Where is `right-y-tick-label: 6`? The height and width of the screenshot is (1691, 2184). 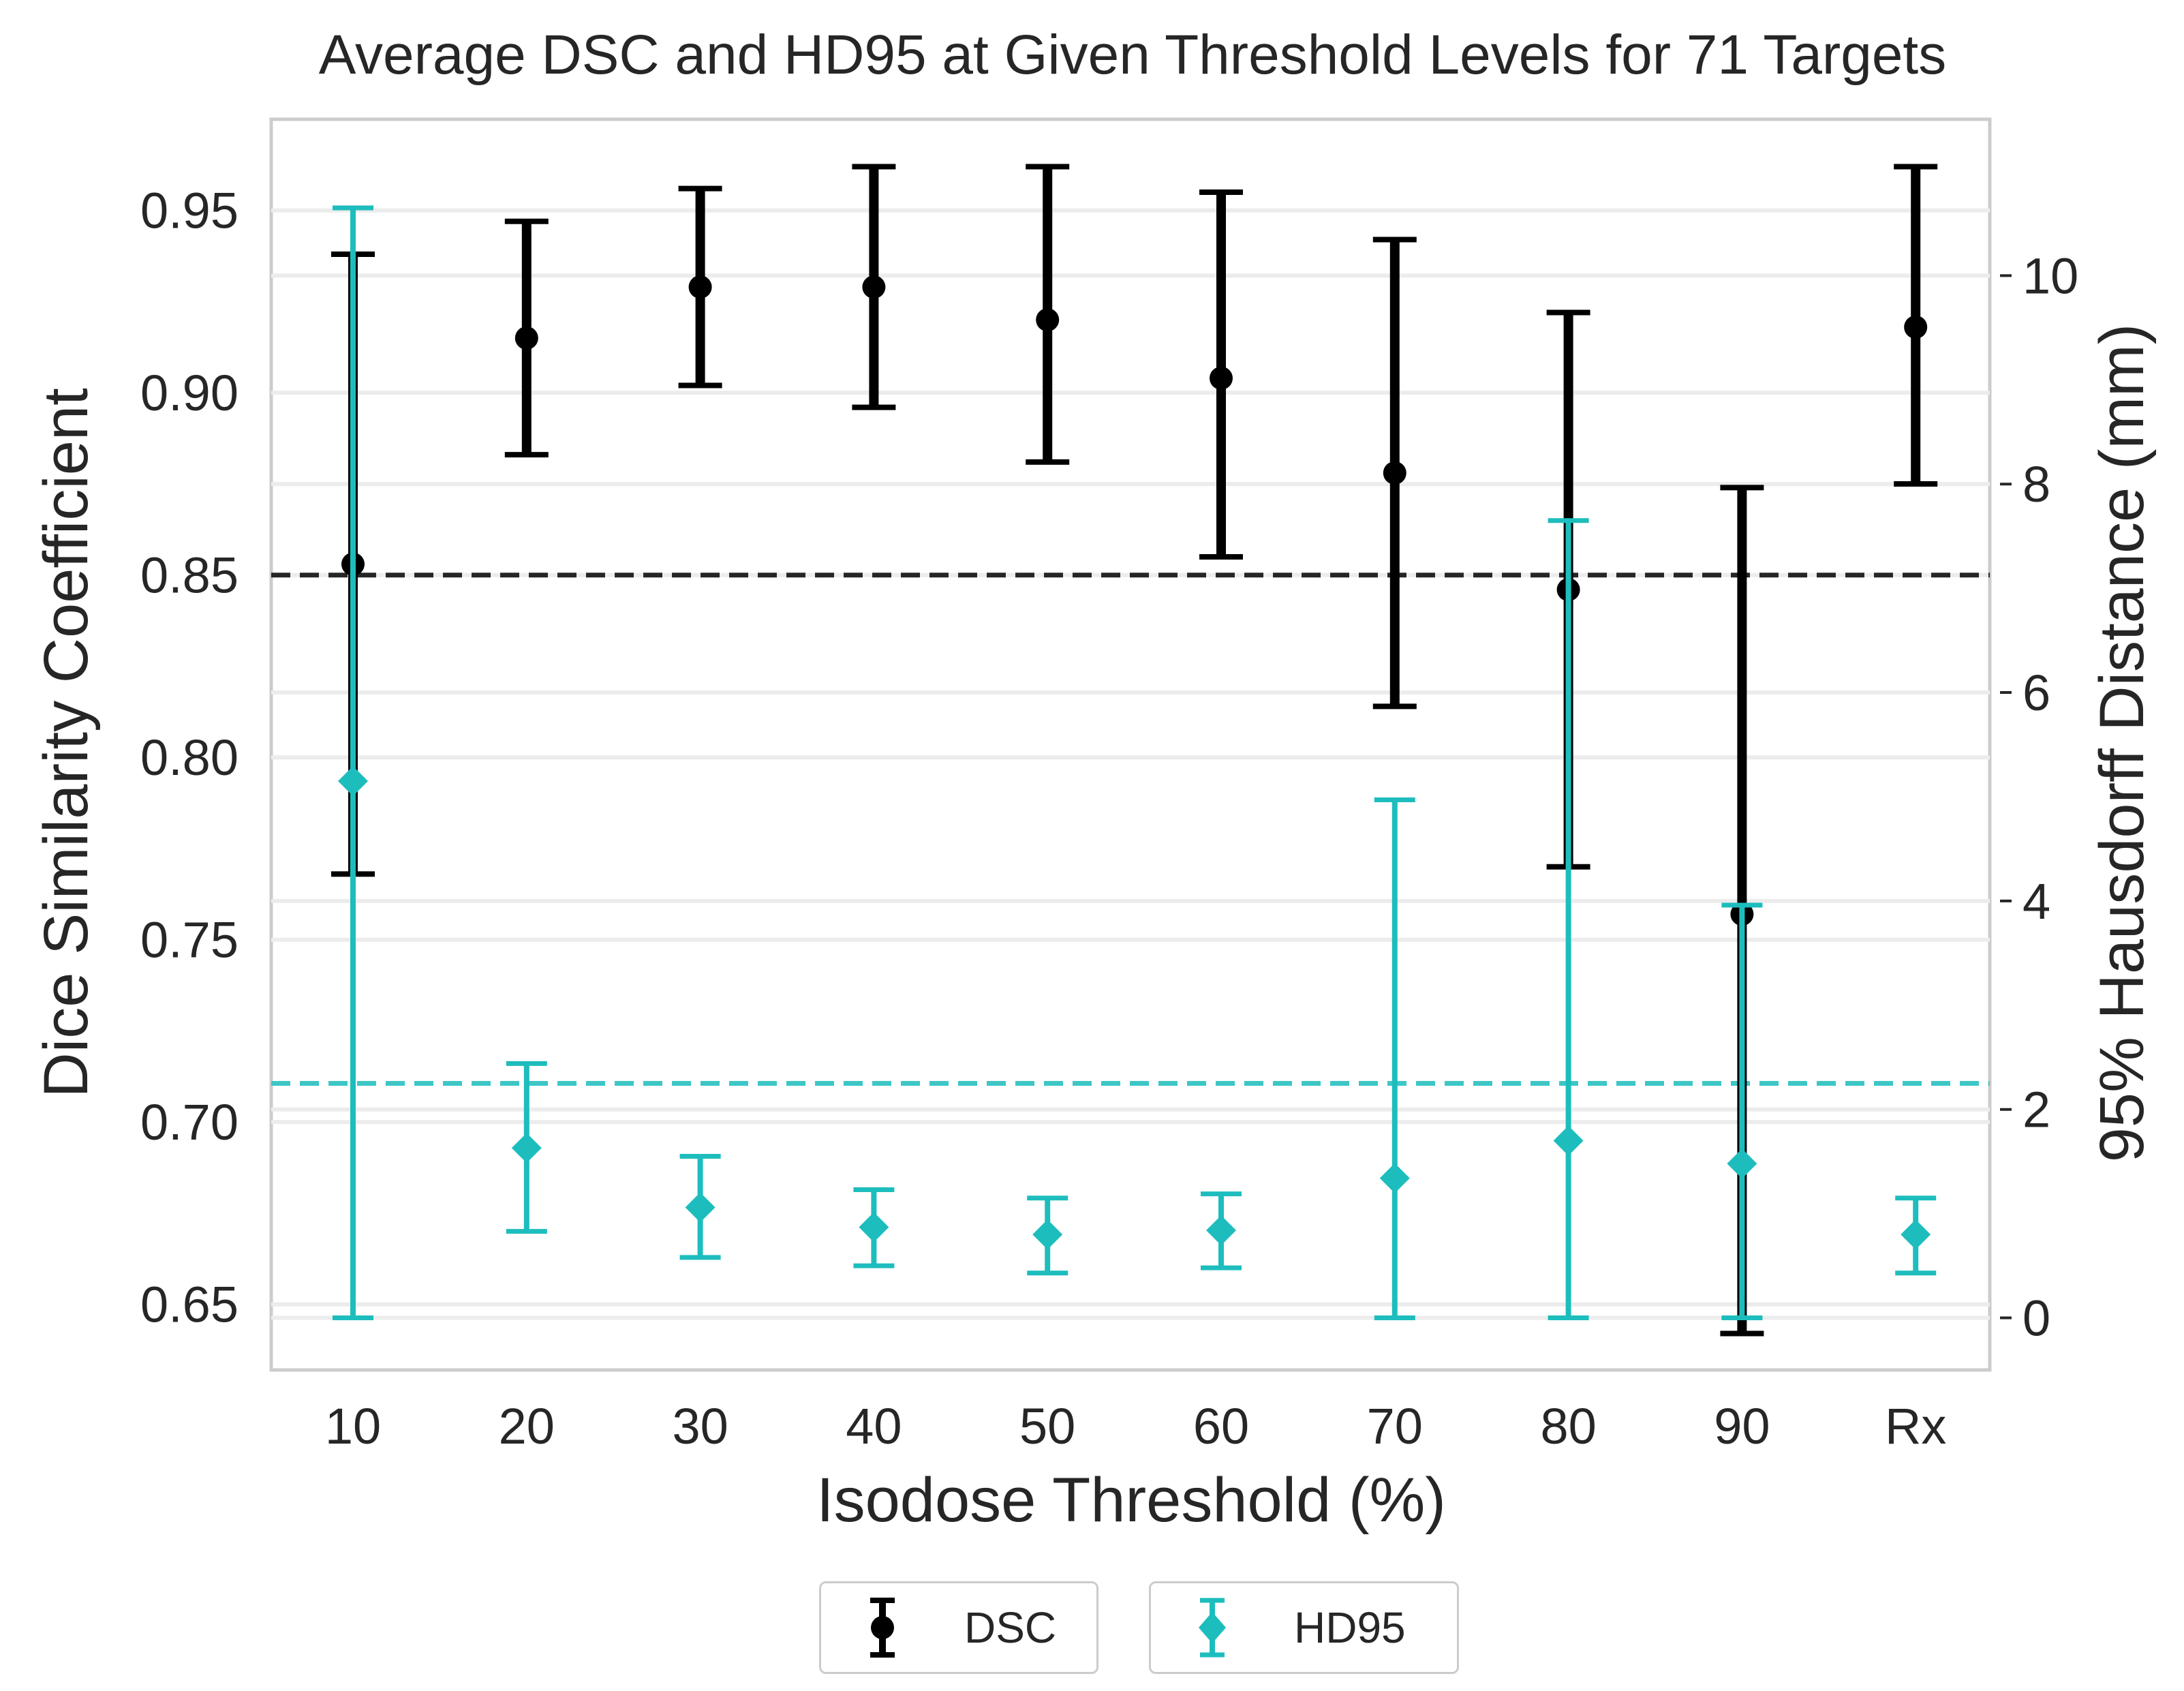
right-y-tick-label: 6 is located at coordinates (2036, 693).